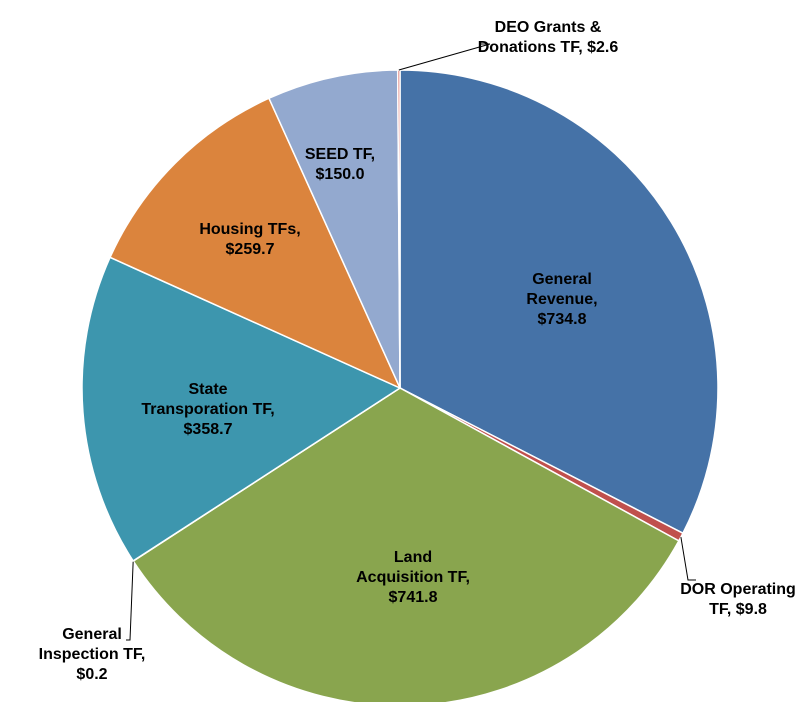  What do you see at coordinates (208, 429) in the screenshot?
I see `value-label: $358.7` at bounding box center [208, 429].